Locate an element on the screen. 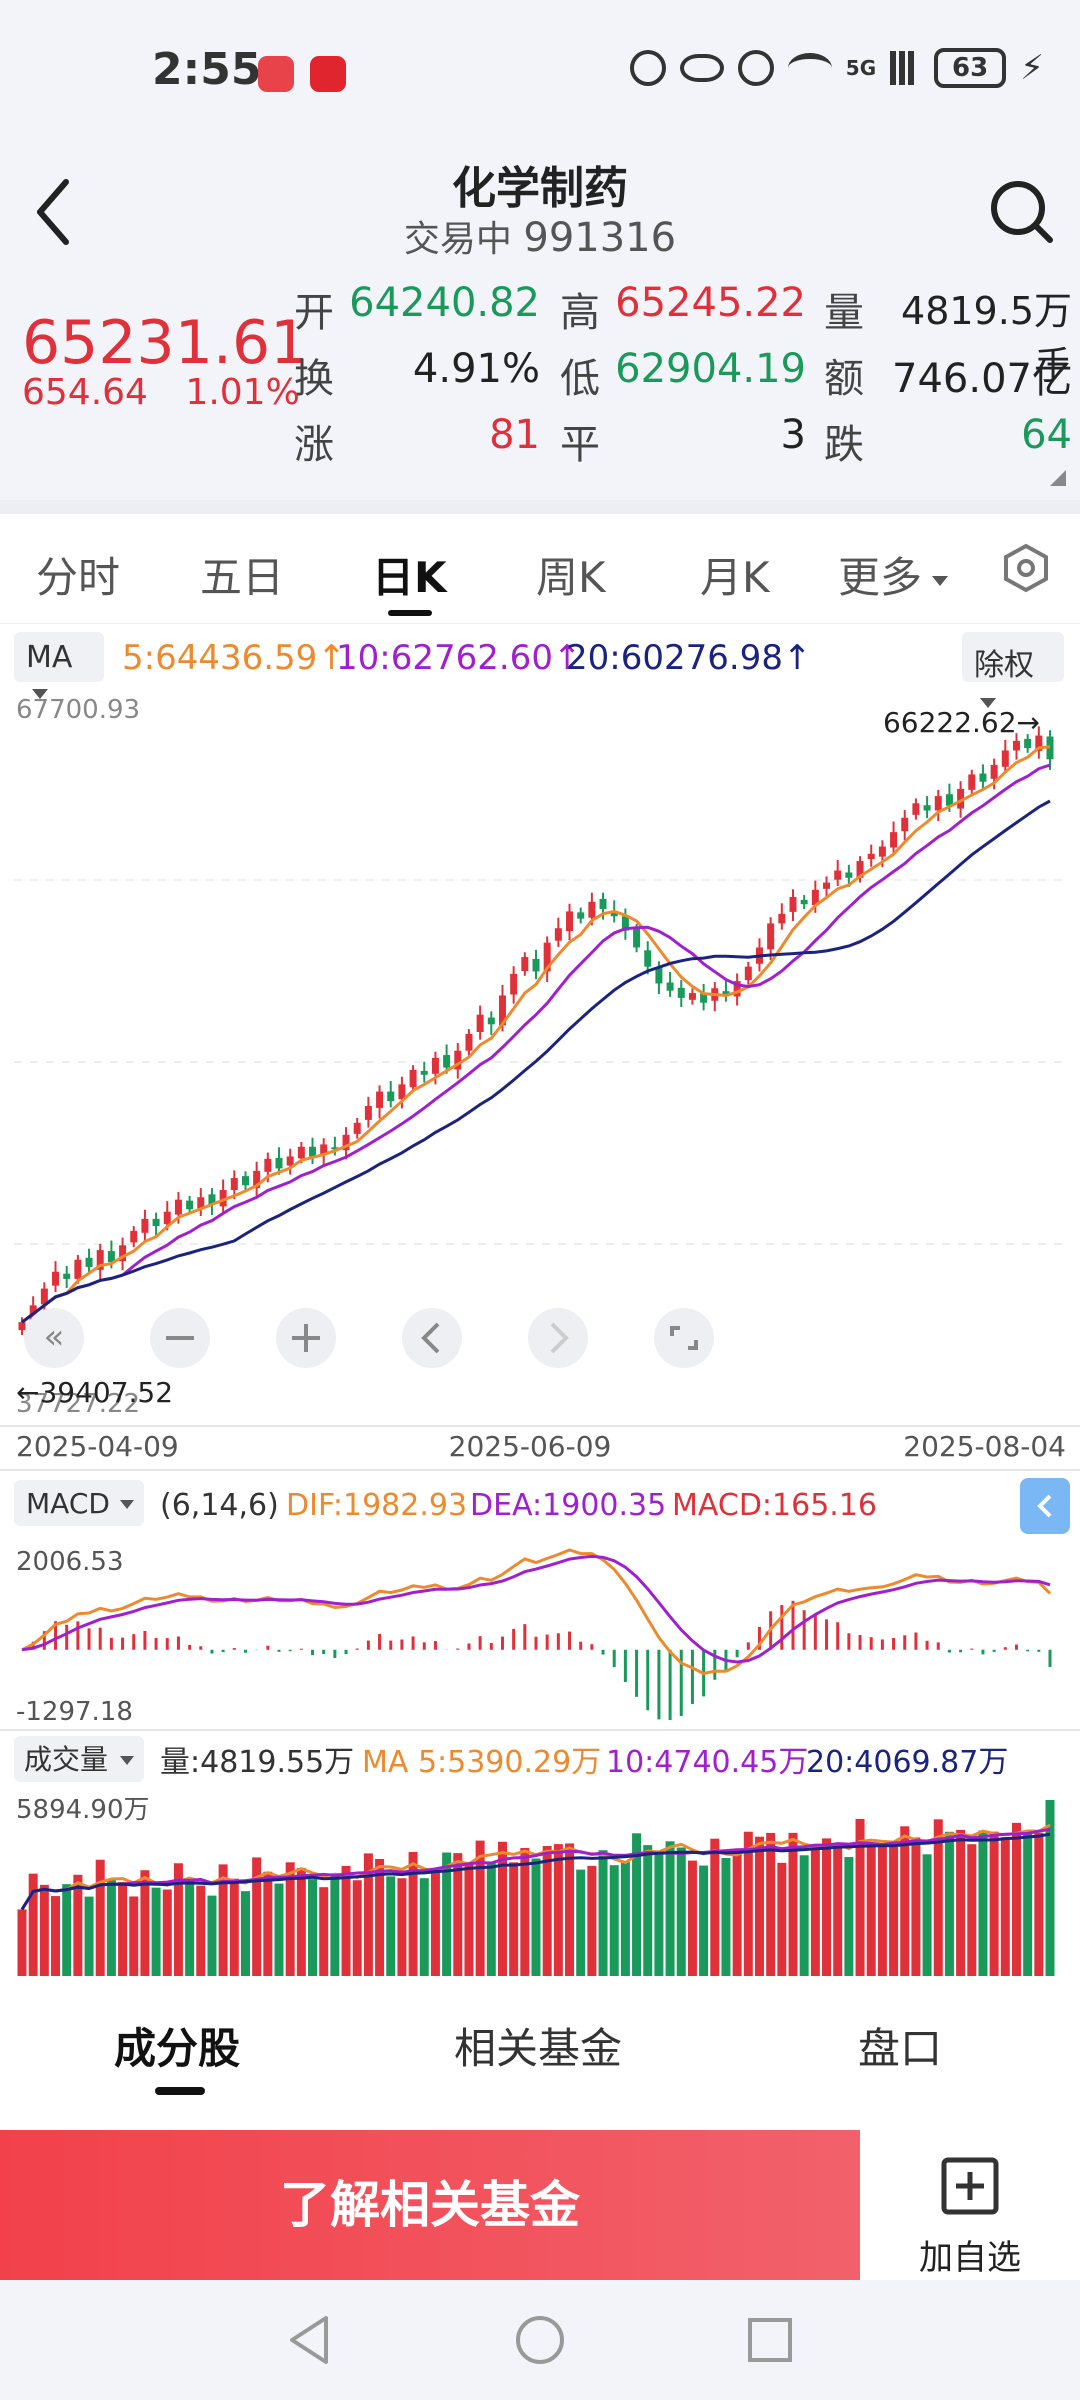  prev-button is located at coordinates (432, 1338).